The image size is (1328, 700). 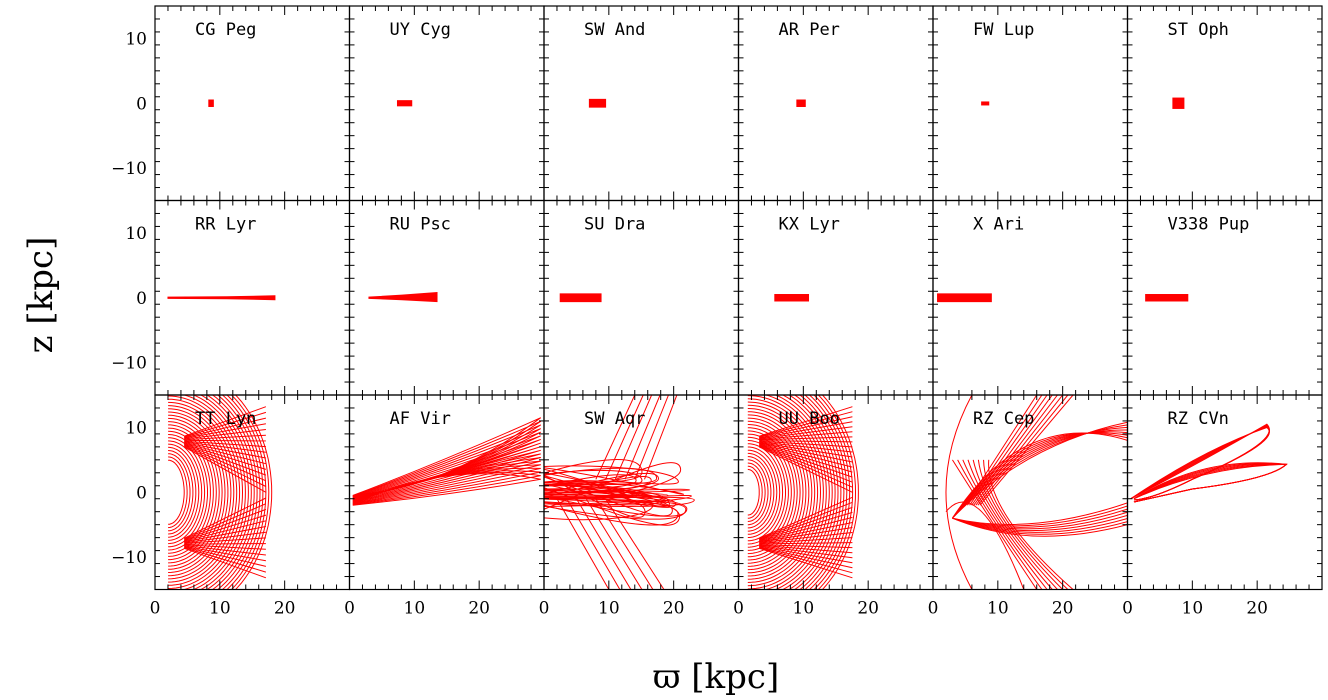 What do you see at coordinates (809, 419) in the screenshot?
I see `panel-title: UU Boo` at bounding box center [809, 419].